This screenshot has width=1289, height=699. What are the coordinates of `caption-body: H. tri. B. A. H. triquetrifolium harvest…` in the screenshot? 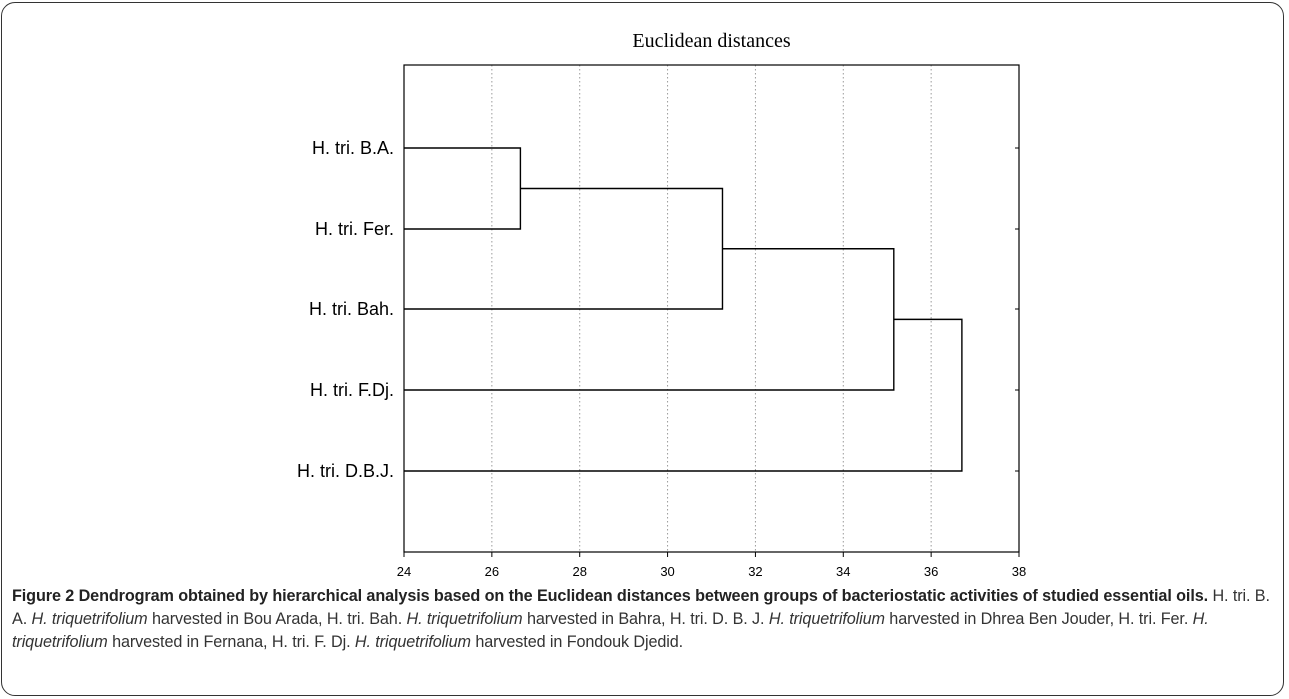 It's located at (641, 619).